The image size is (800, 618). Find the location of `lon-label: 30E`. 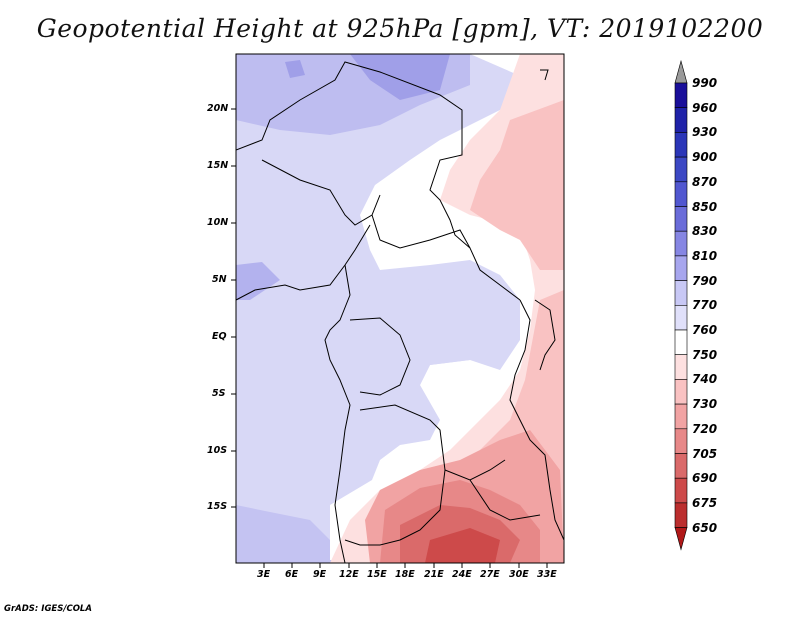

lon-label: 30E is located at coordinates (519, 574).